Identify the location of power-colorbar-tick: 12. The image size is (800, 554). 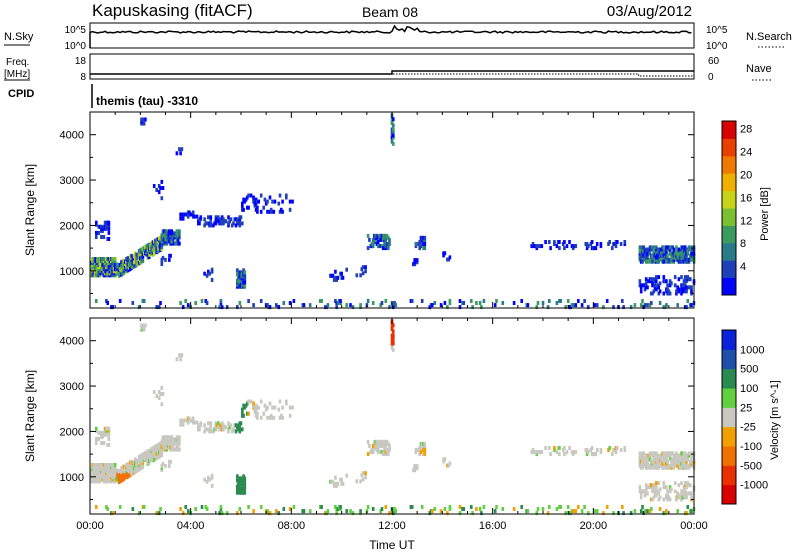
(746, 221).